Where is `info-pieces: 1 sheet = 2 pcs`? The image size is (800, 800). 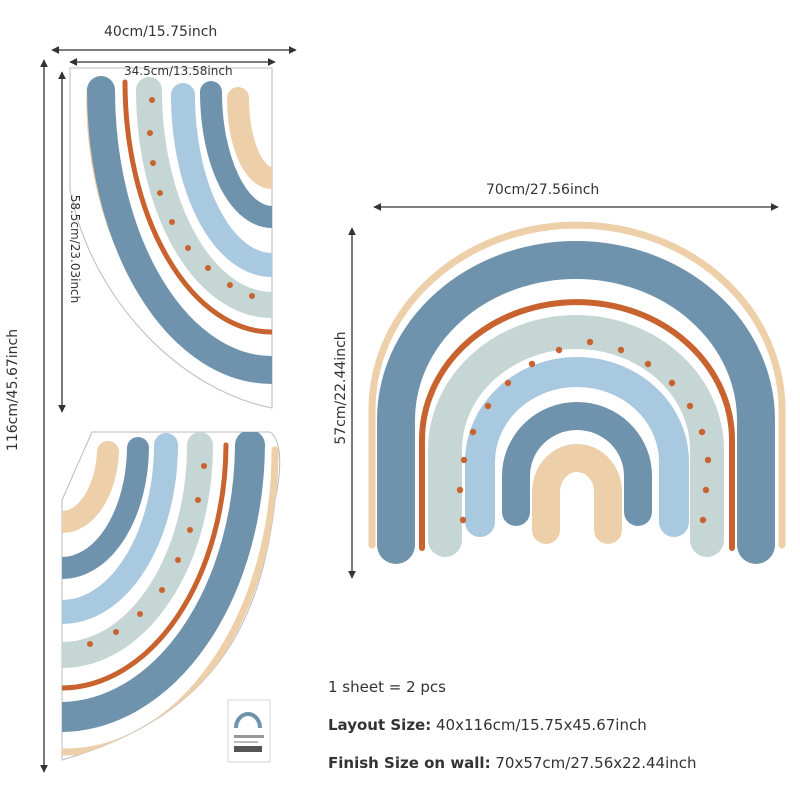
info-pieces: 1 sheet = 2 pcs is located at coordinates (387, 687).